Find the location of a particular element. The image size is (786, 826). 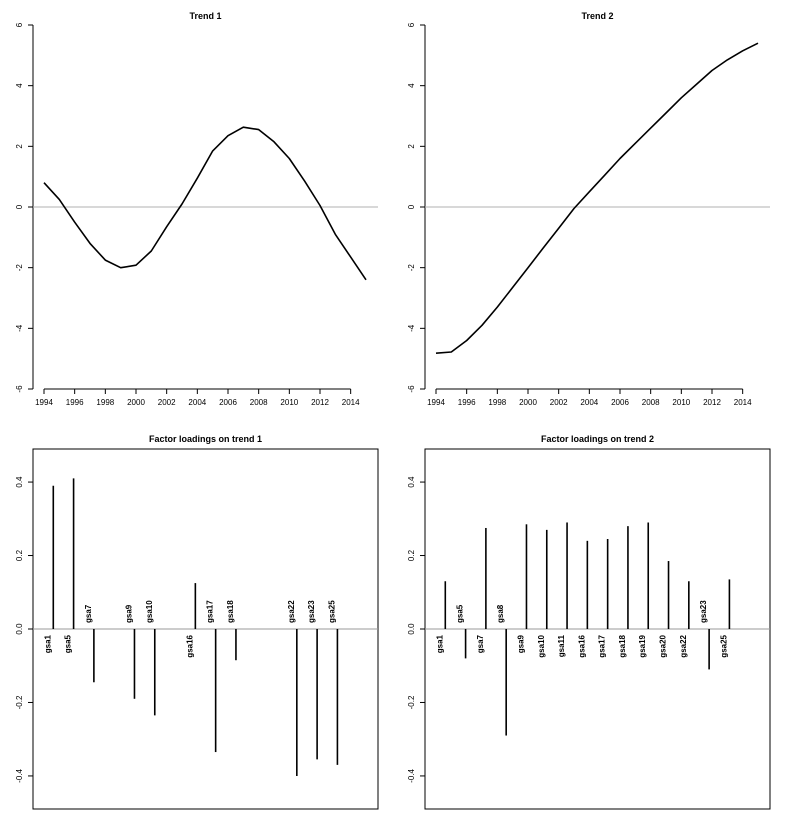

loading-label: gsa11 is located at coordinates (561, 645).